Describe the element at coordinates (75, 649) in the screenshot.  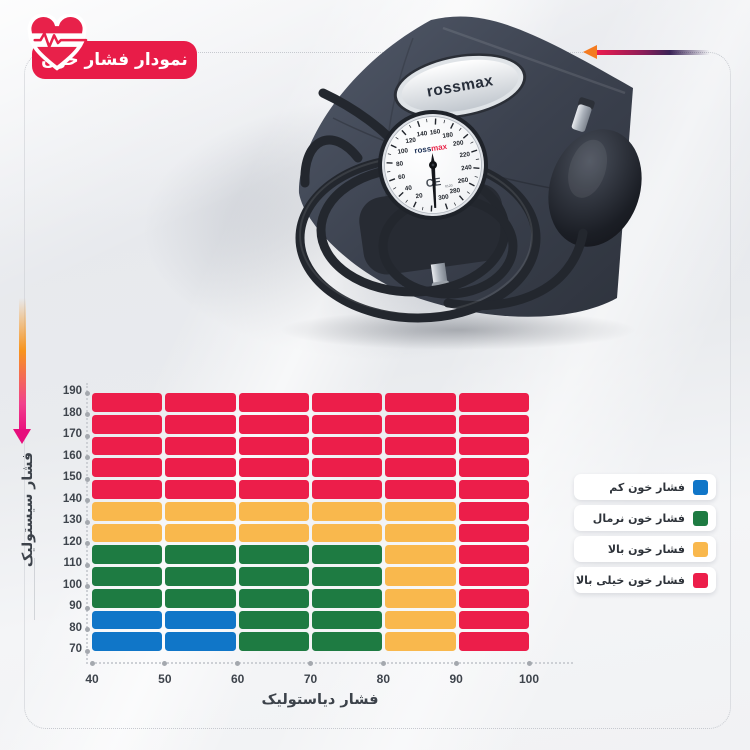
I see `y-tick-label: 70` at that location.